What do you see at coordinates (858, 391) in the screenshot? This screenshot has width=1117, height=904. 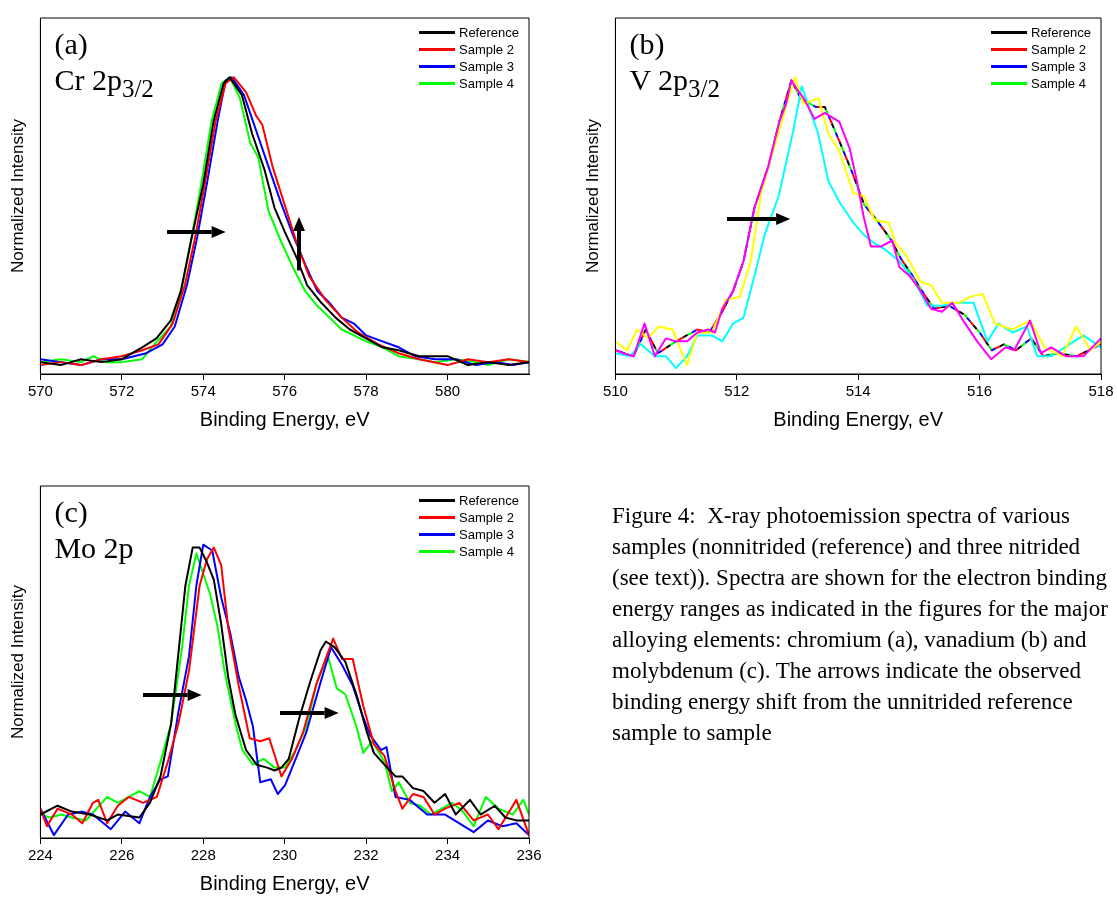 I see `x-tick-label: 514` at bounding box center [858, 391].